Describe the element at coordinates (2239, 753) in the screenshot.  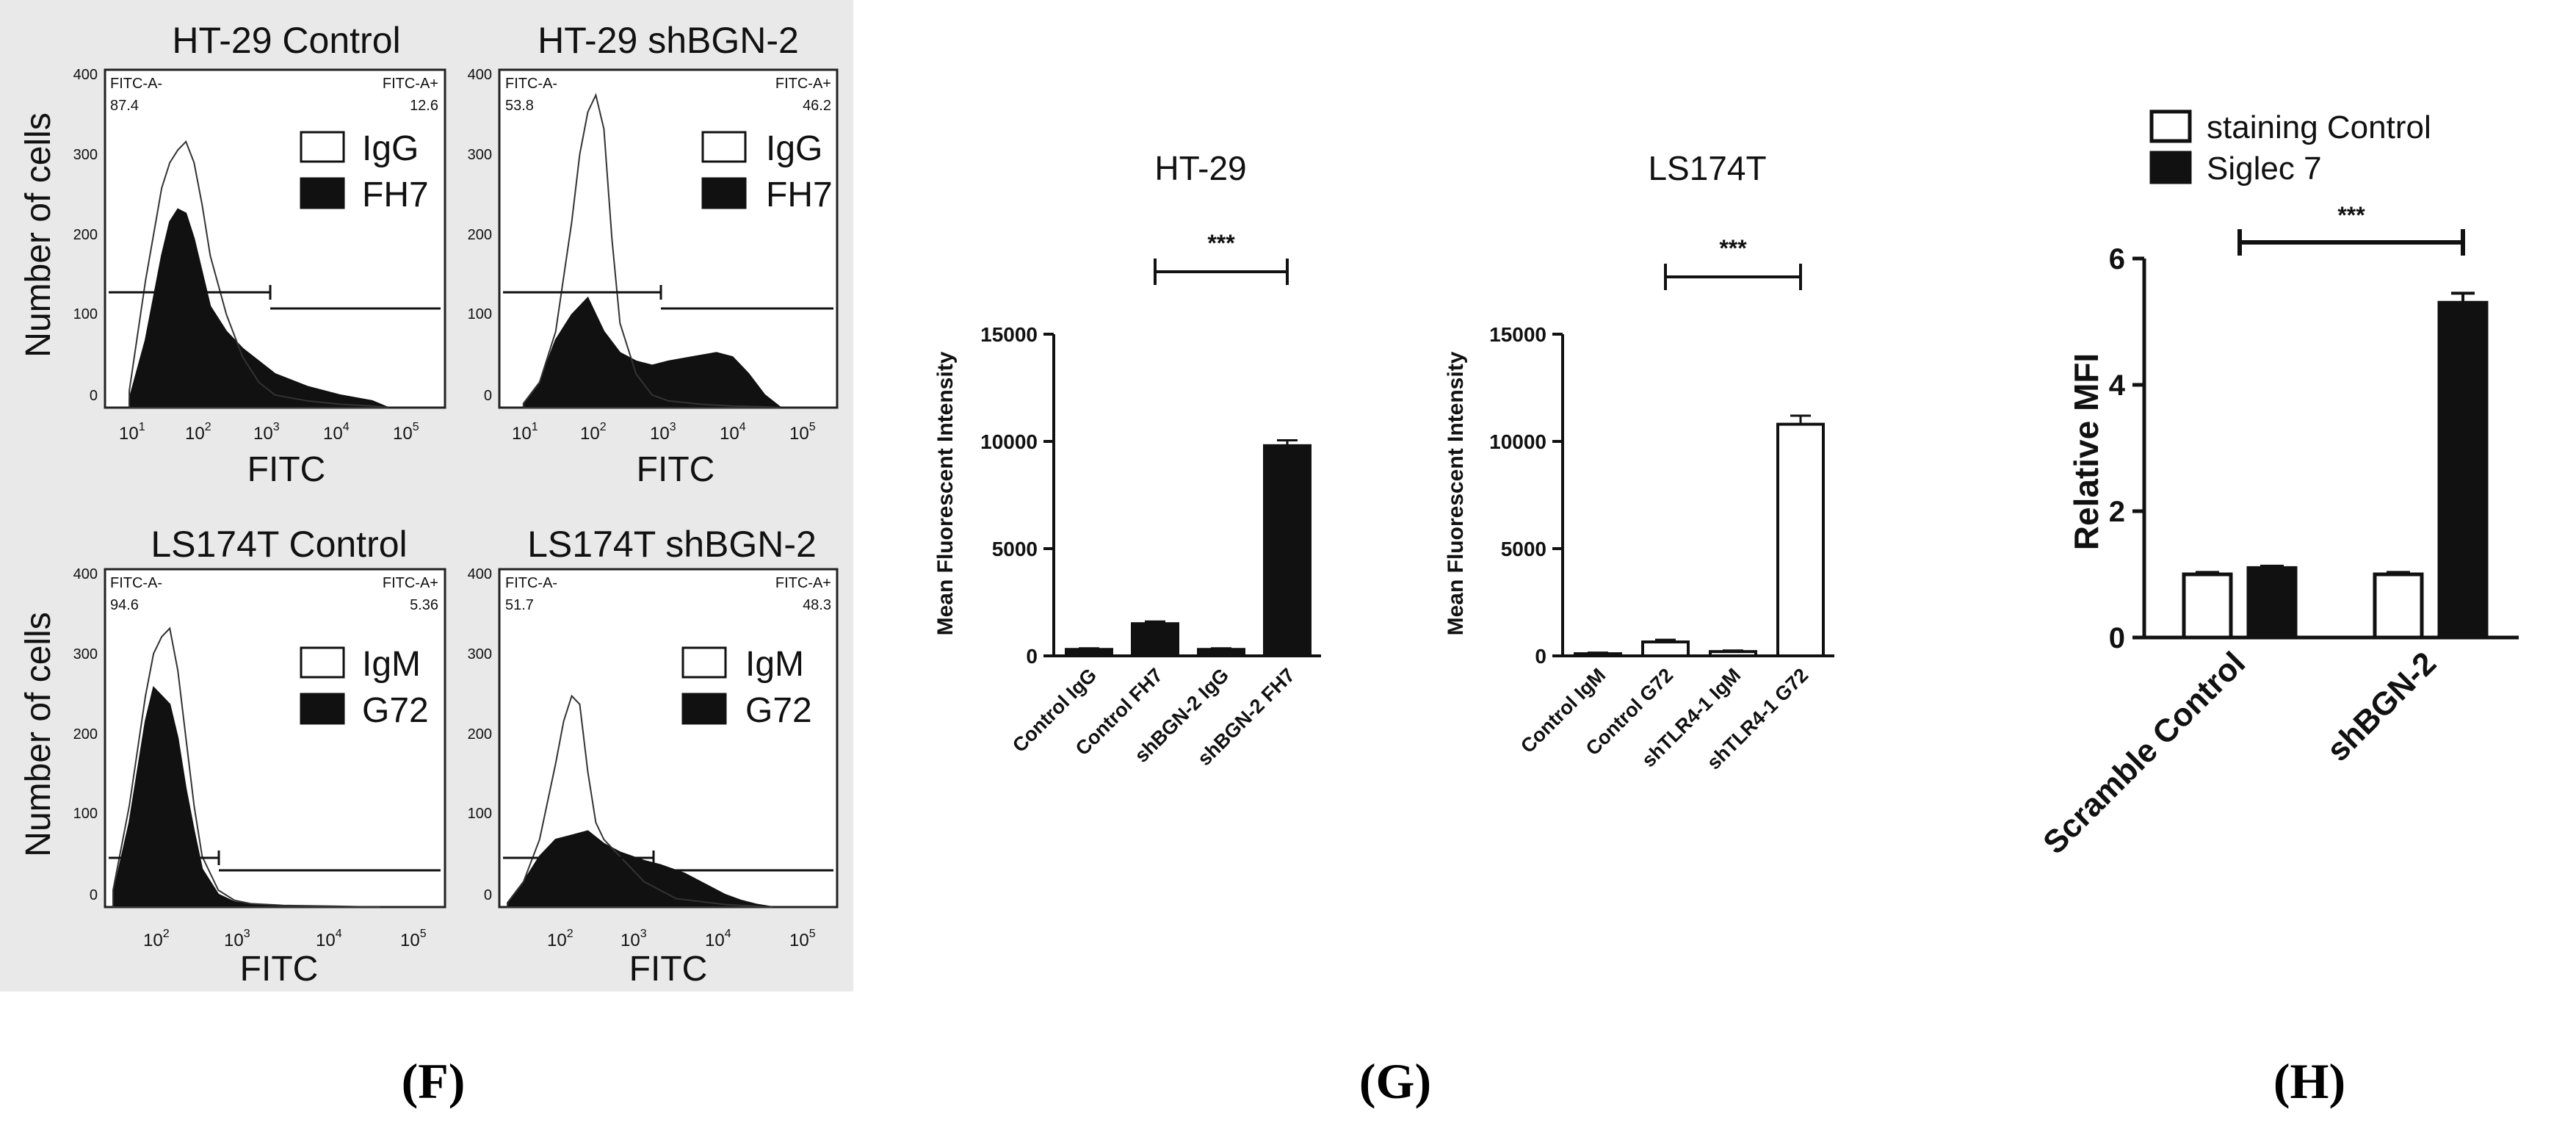
I see `x-tick-labels: Scramble Control shBGN-2` at that location.